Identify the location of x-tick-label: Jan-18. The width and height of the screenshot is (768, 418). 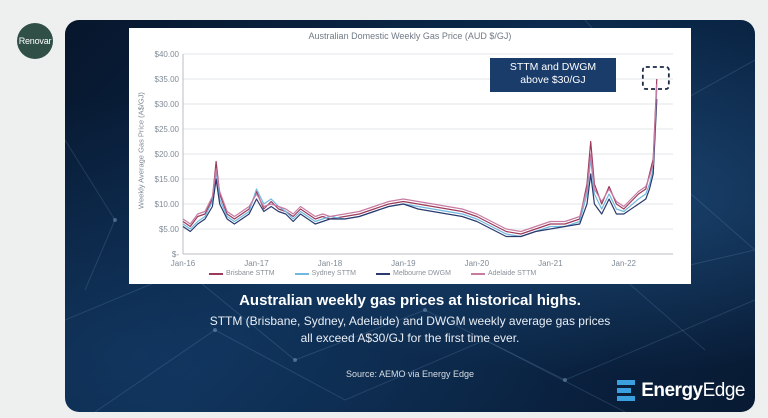
(330, 263).